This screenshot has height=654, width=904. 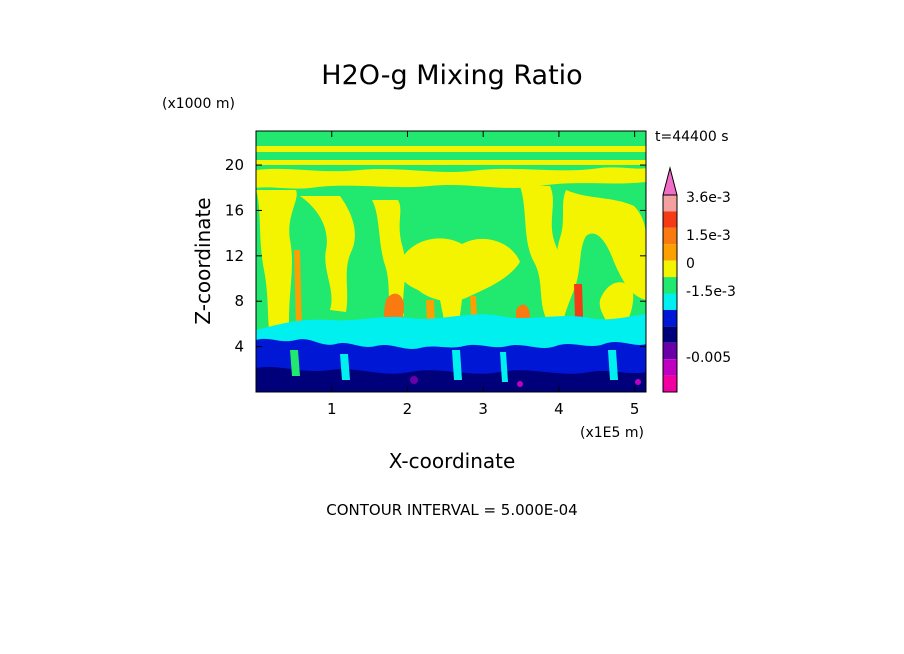 I want to click on y-tick-label: 8, so click(x=239, y=301).